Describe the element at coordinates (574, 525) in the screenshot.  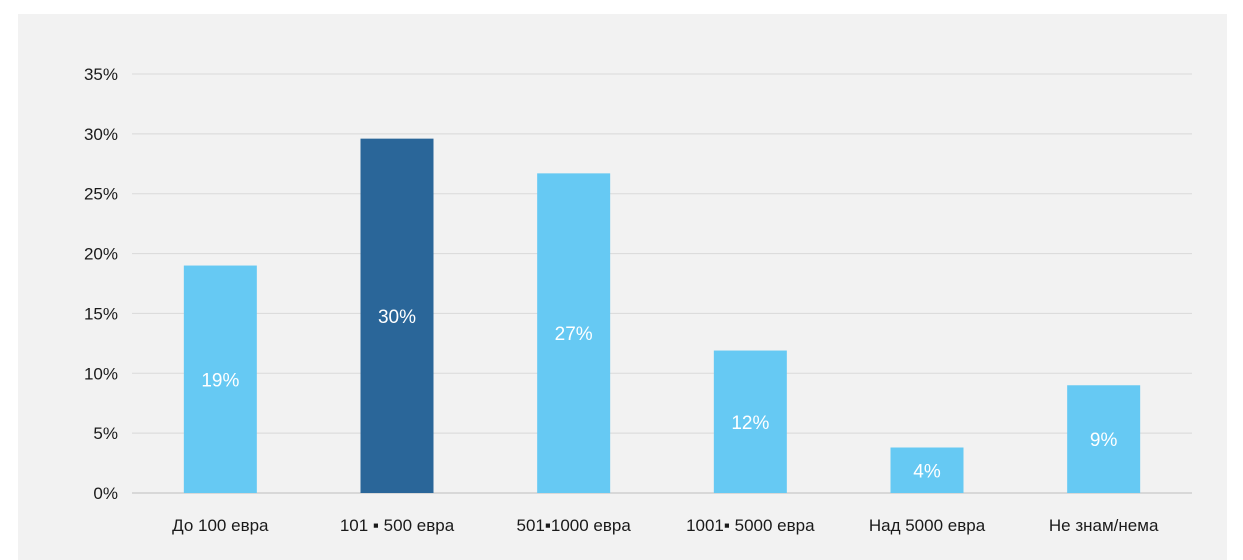
I see `x-tick-label: 501▪1000 евра` at that location.